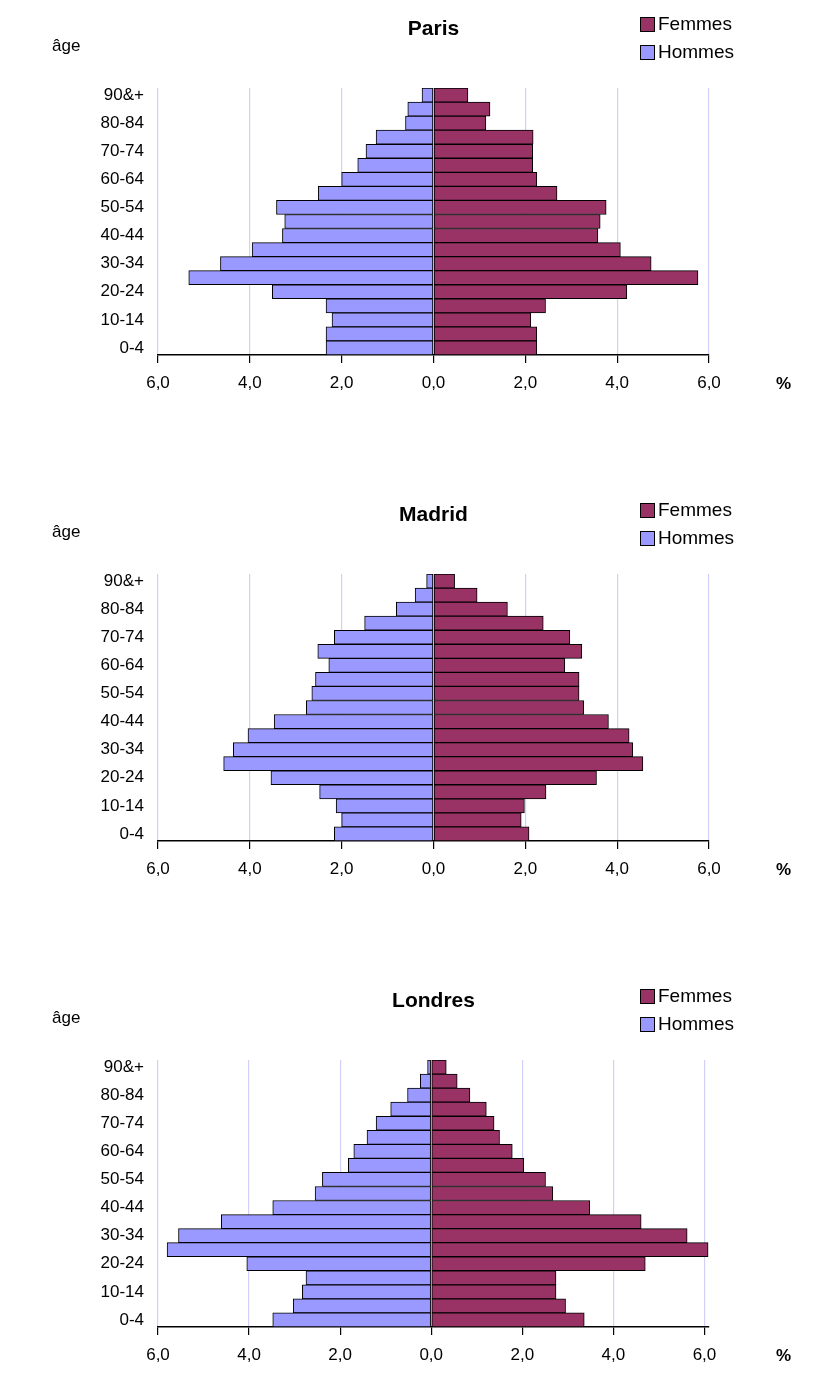 This screenshot has width=821, height=1378. What do you see at coordinates (433, 514) in the screenshot?
I see `chart-title: Madrid` at bounding box center [433, 514].